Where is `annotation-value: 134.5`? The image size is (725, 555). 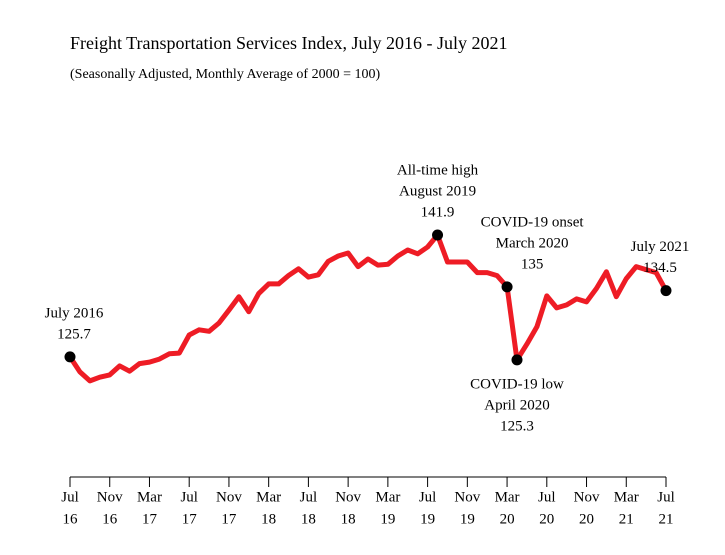 annotation-value: 134.5 is located at coordinates (660, 268).